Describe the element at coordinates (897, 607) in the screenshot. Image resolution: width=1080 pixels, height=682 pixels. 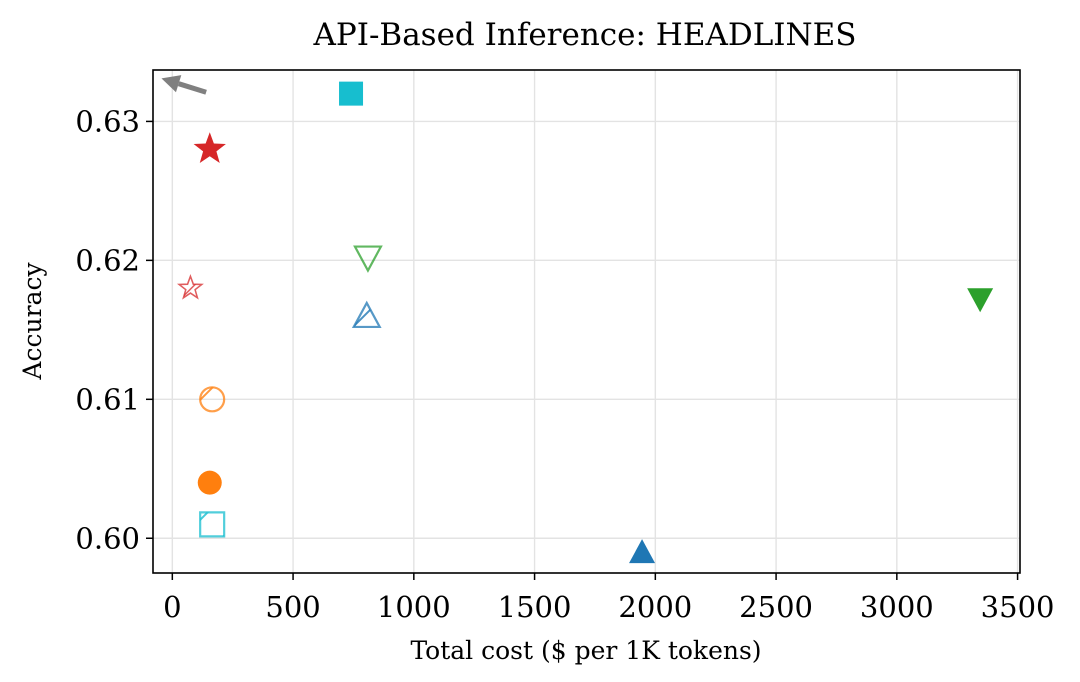
I see `x-tick-label: 3000` at that location.